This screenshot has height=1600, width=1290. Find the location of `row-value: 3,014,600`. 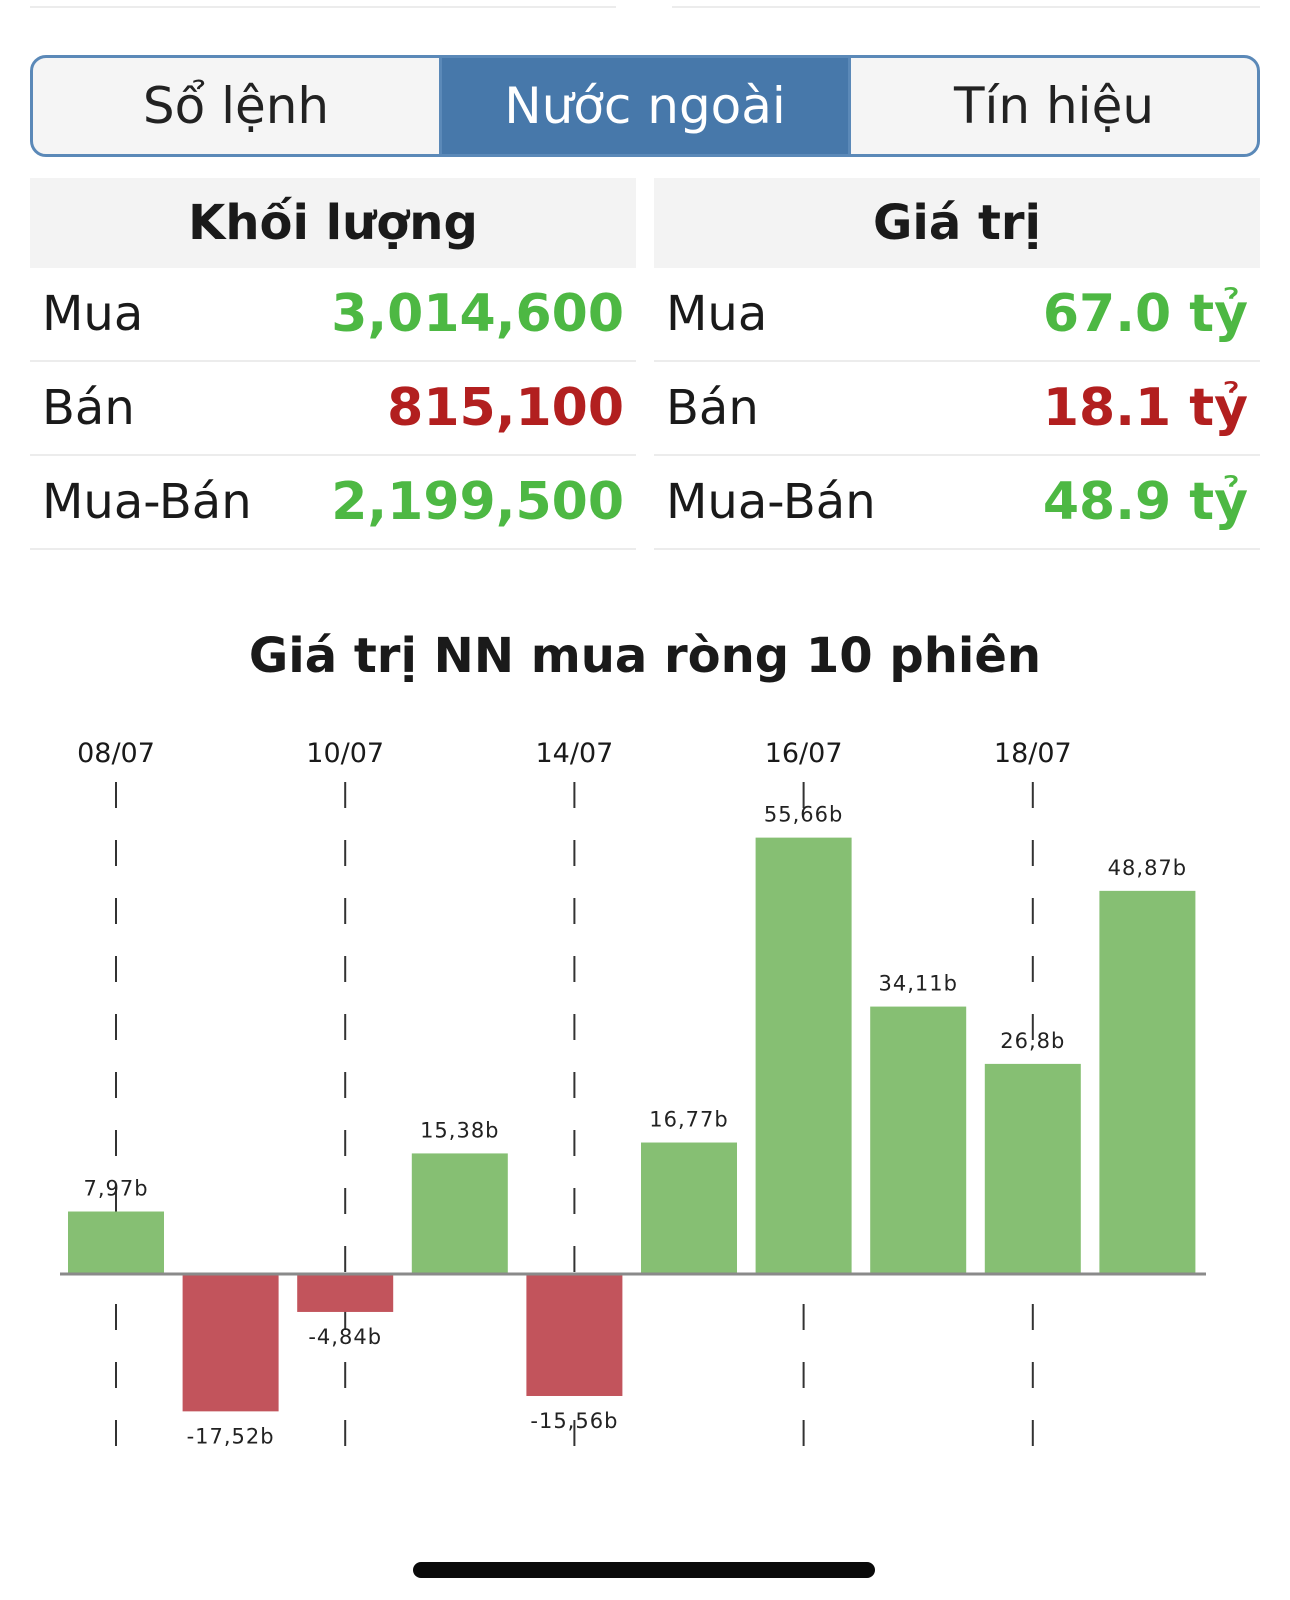

row-value: 3,014,600 is located at coordinates (477, 314).